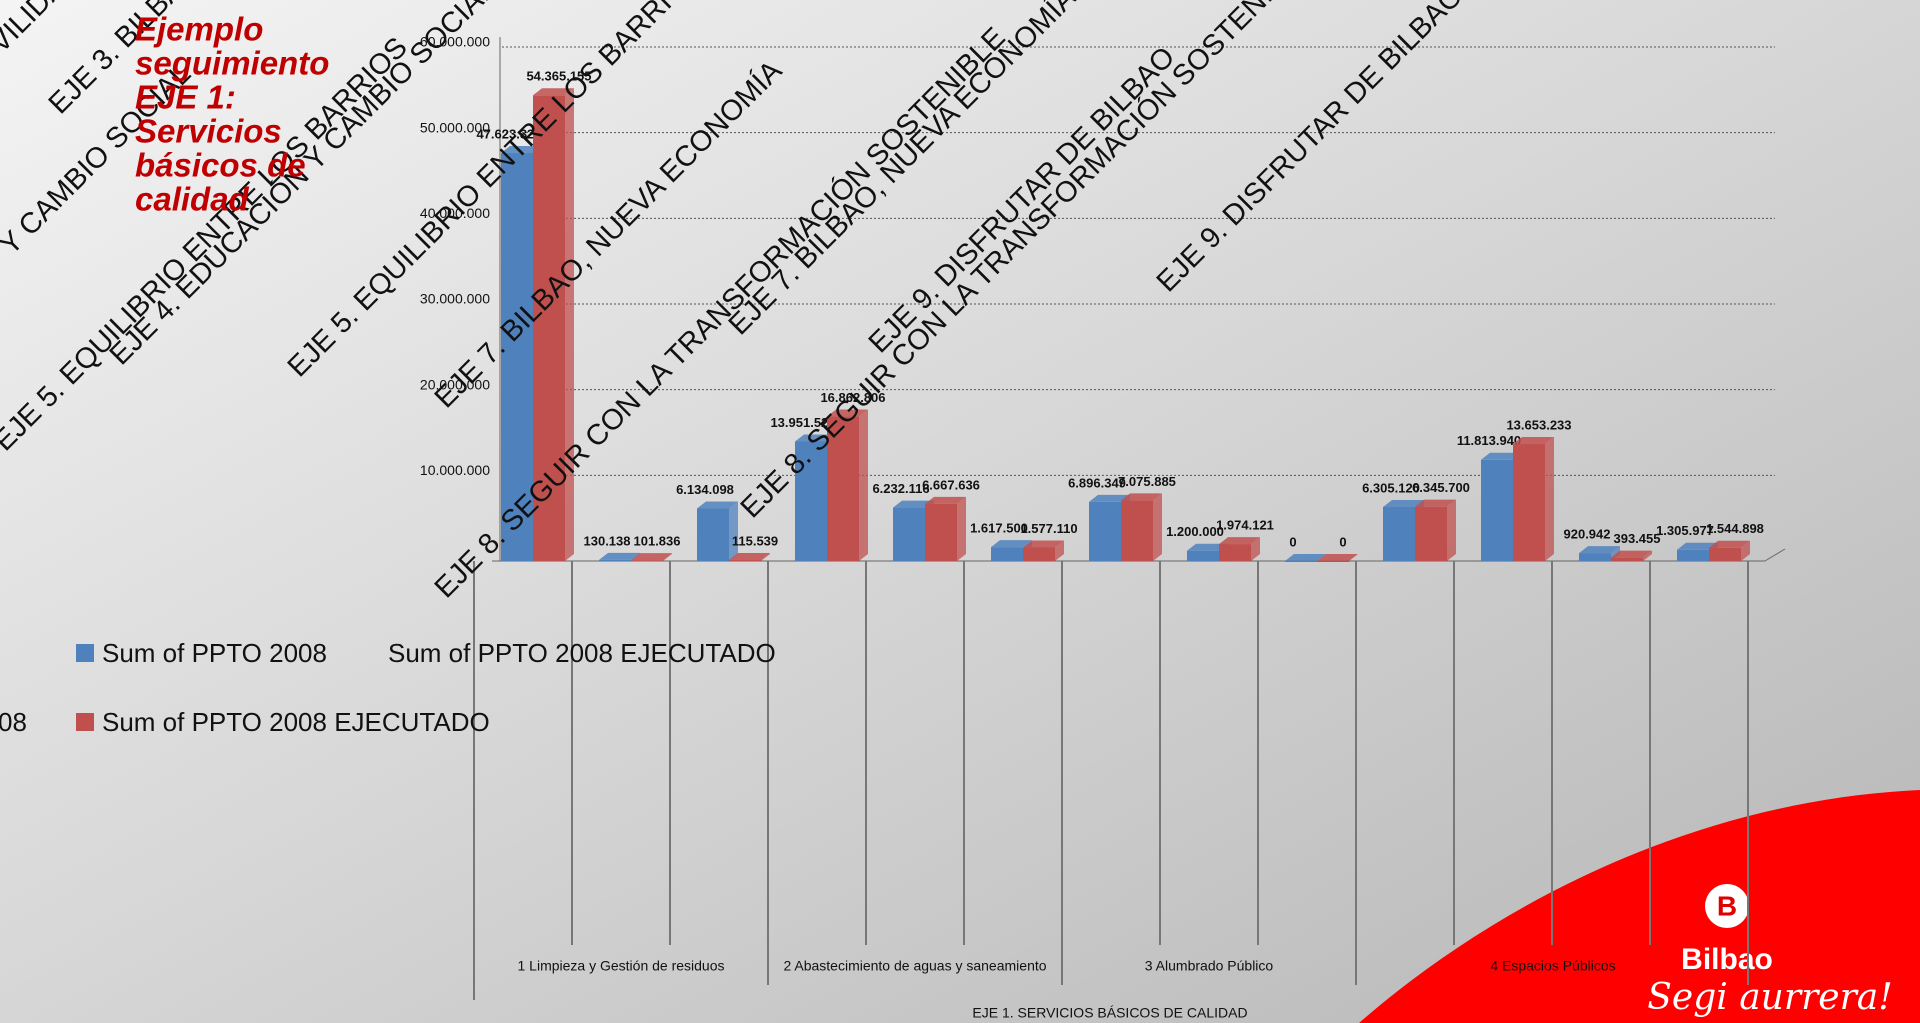 This screenshot has height=1023, width=1920. What do you see at coordinates (455, 384) in the screenshot?
I see `y-tick-label: 20.000.000` at bounding box center [455, 384].